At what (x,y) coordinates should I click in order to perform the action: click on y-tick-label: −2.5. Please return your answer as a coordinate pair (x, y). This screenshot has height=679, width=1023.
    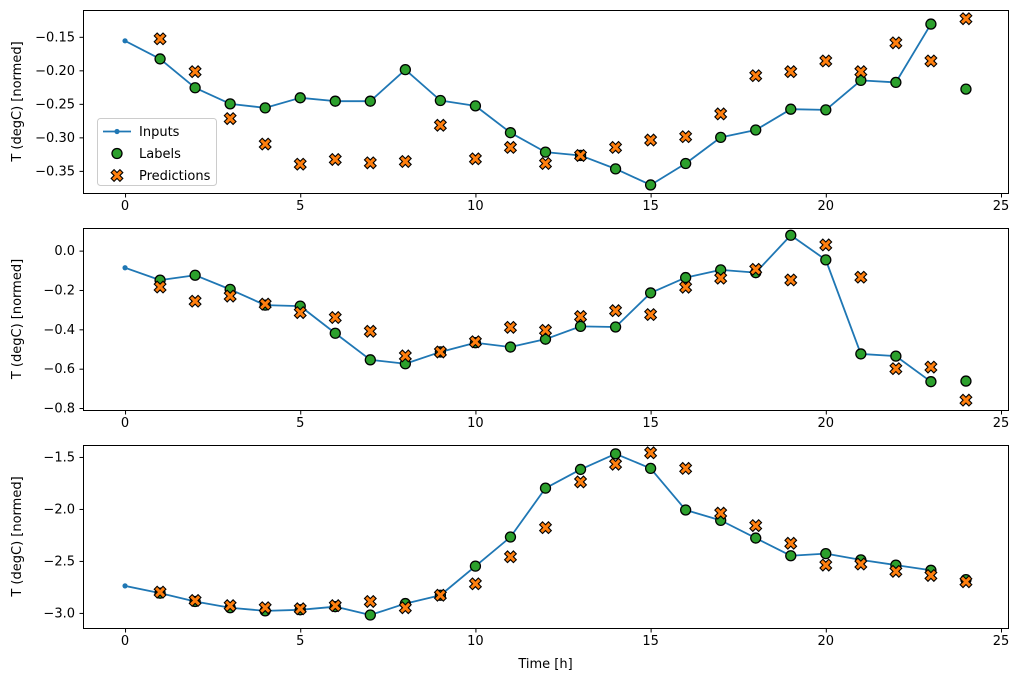
    Looking at the image, I should click on (59, 561).